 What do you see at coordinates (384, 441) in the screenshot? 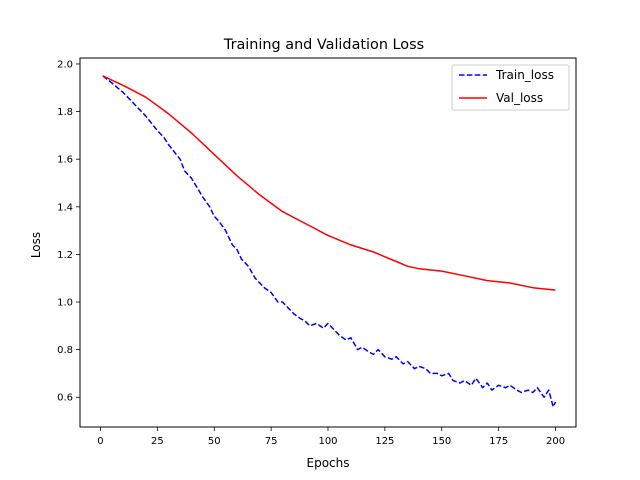
I see `x-tick-label: 125` at bounding box center [384, 441].